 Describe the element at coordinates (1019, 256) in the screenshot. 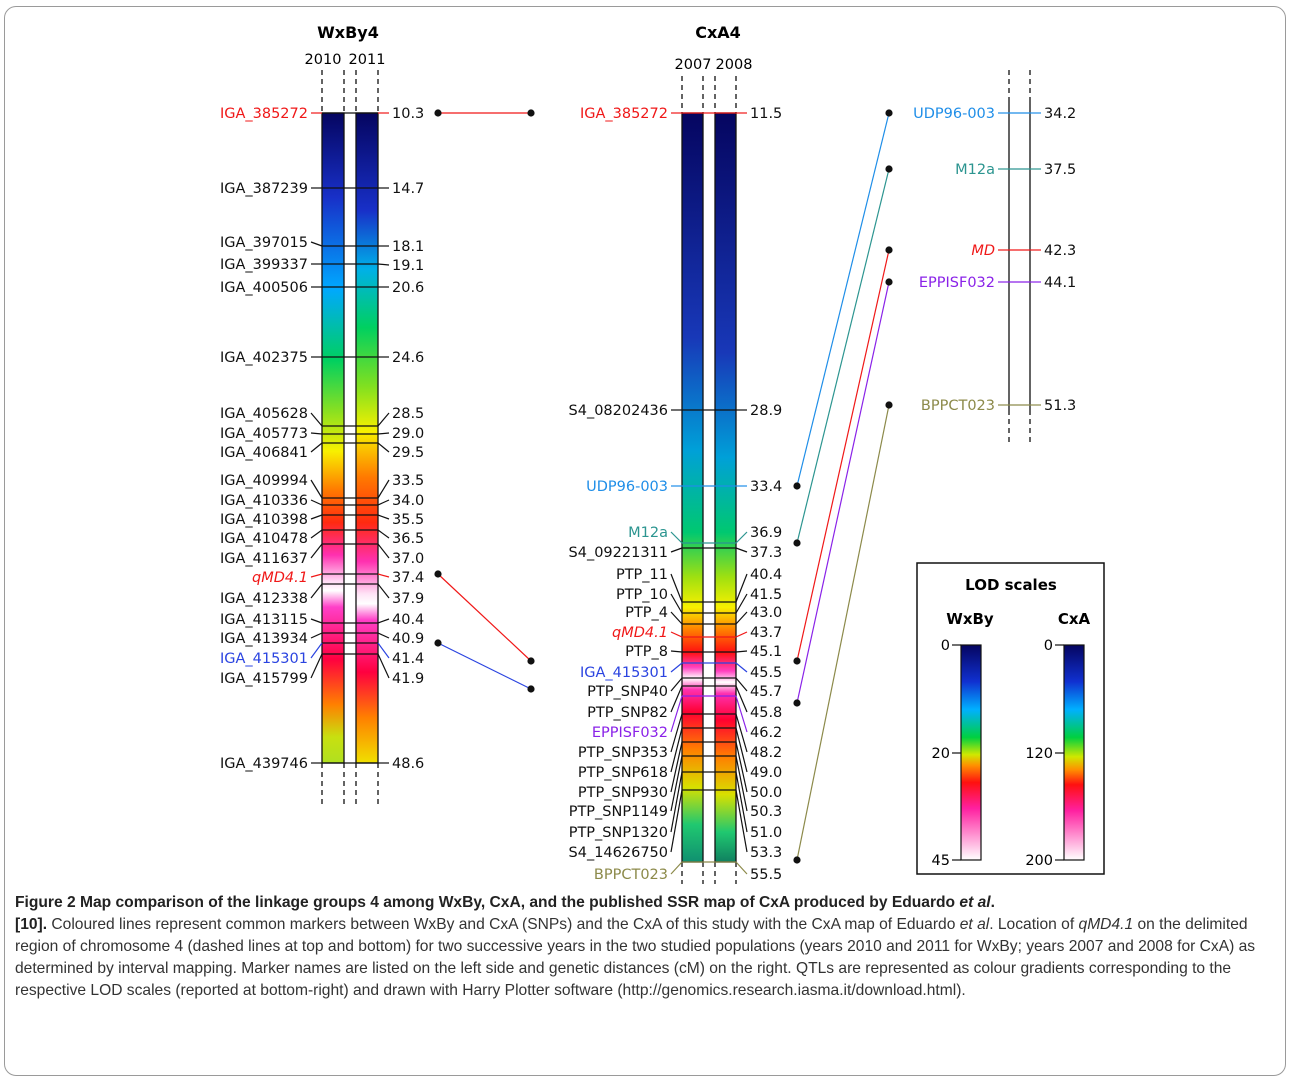

I see `ssr-map-chromosome` at that location.